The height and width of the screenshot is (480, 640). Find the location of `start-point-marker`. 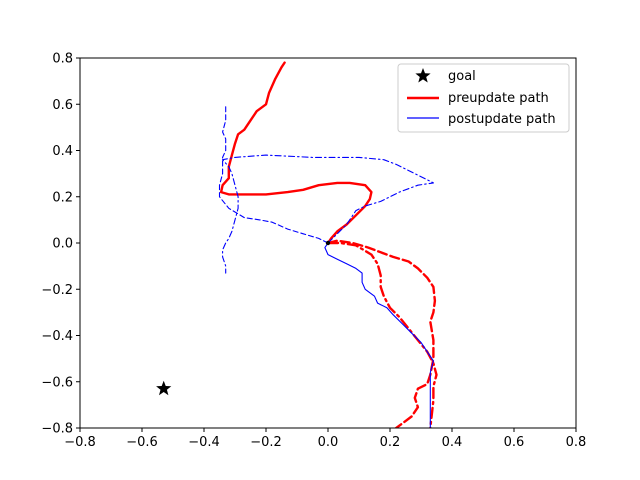

start-point-marker is located at coordinates (328, 243).